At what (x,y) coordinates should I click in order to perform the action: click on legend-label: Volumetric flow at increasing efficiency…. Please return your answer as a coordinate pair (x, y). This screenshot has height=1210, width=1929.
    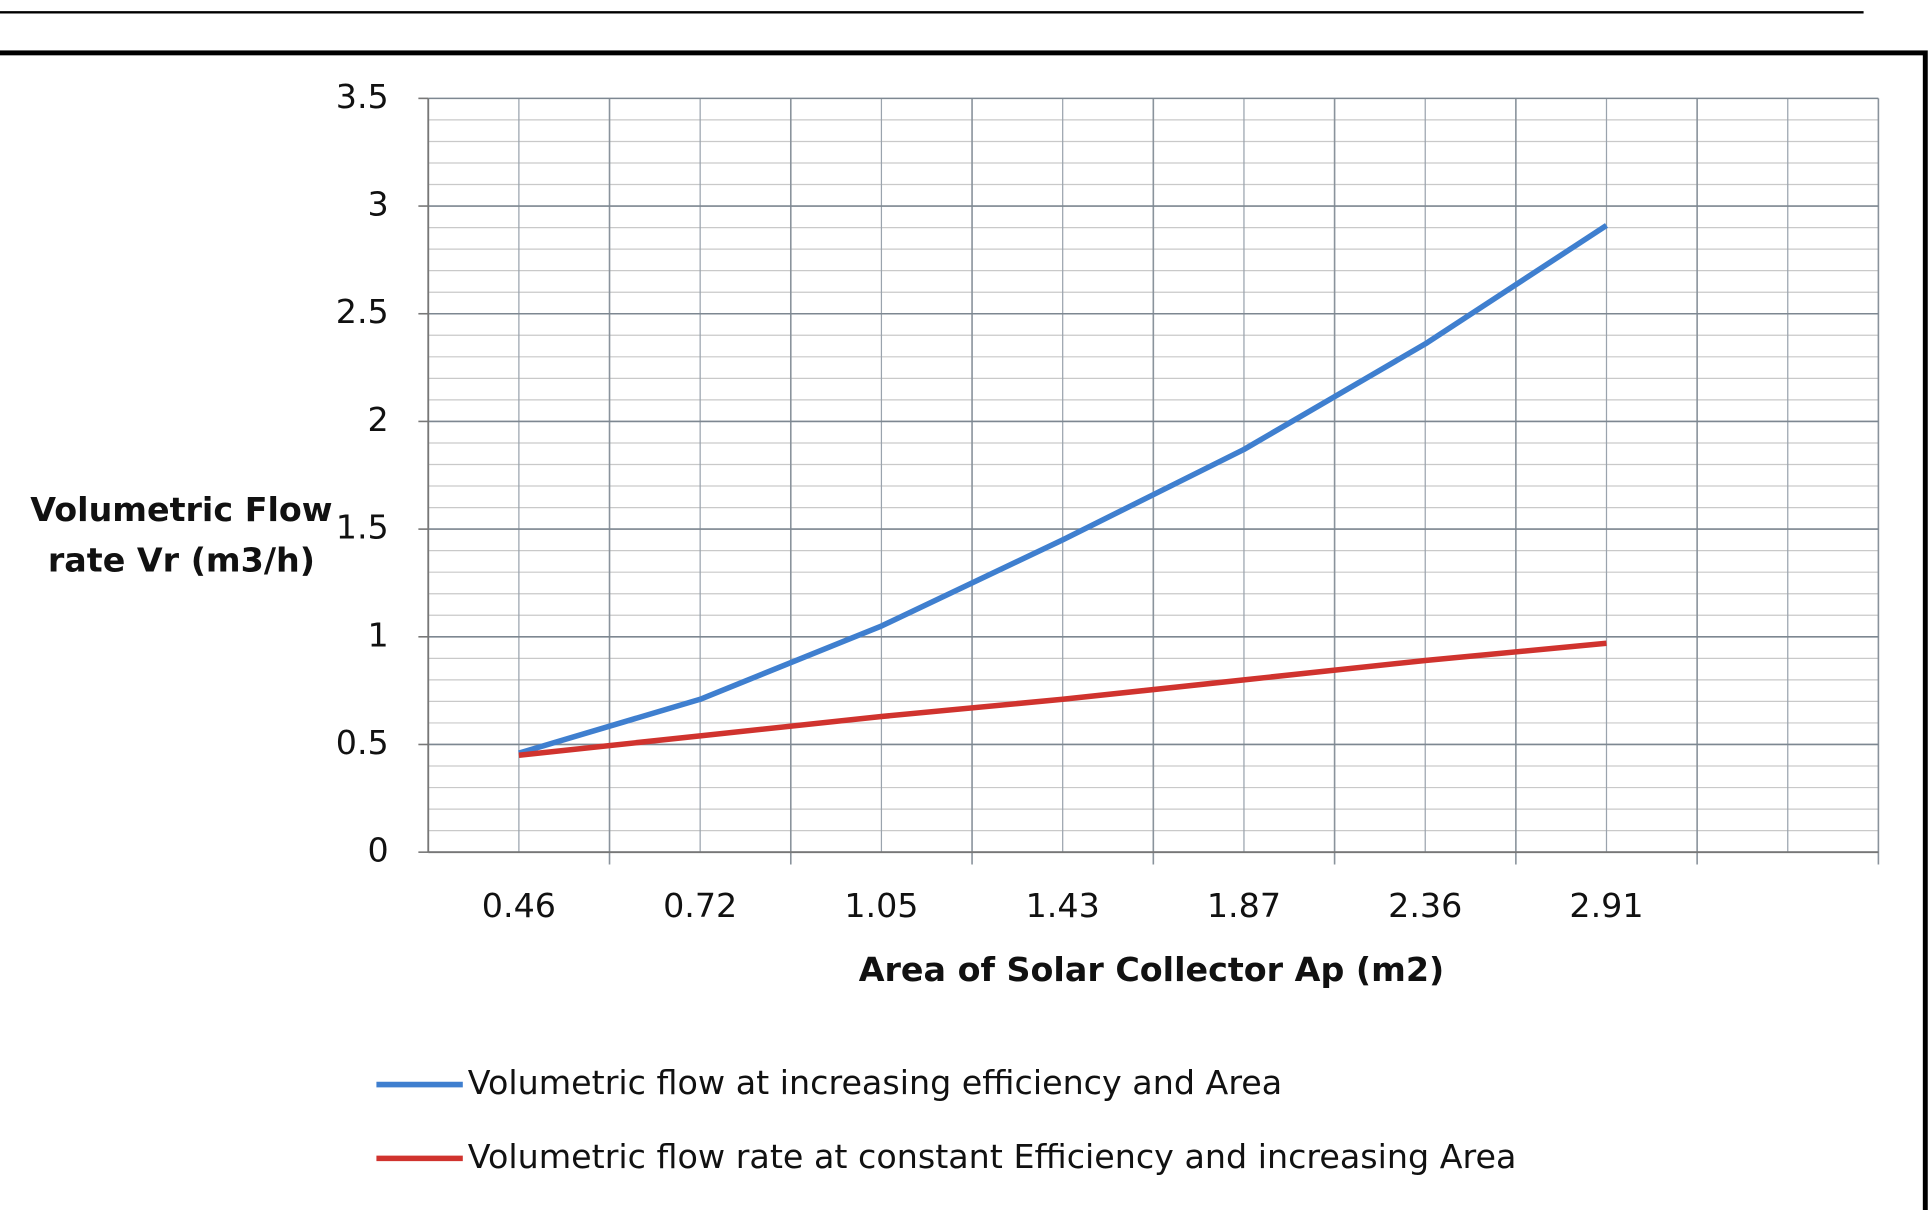
    Looking at the image, I should click on (875, 1082).